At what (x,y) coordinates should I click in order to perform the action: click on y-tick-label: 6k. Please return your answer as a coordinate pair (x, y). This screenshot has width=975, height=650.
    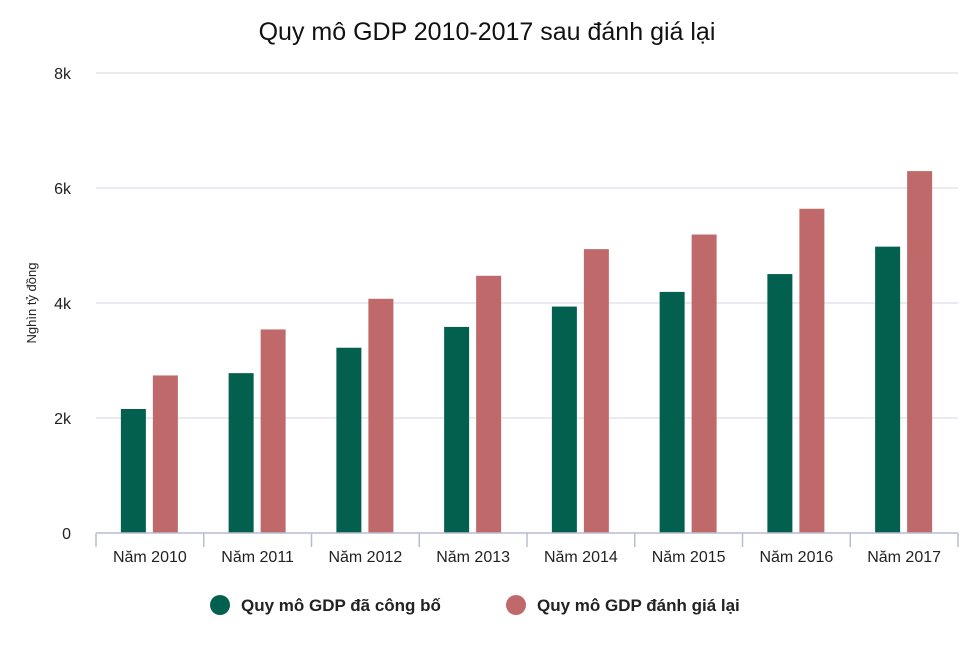
    Looking at the image, I should click on (63, 189).